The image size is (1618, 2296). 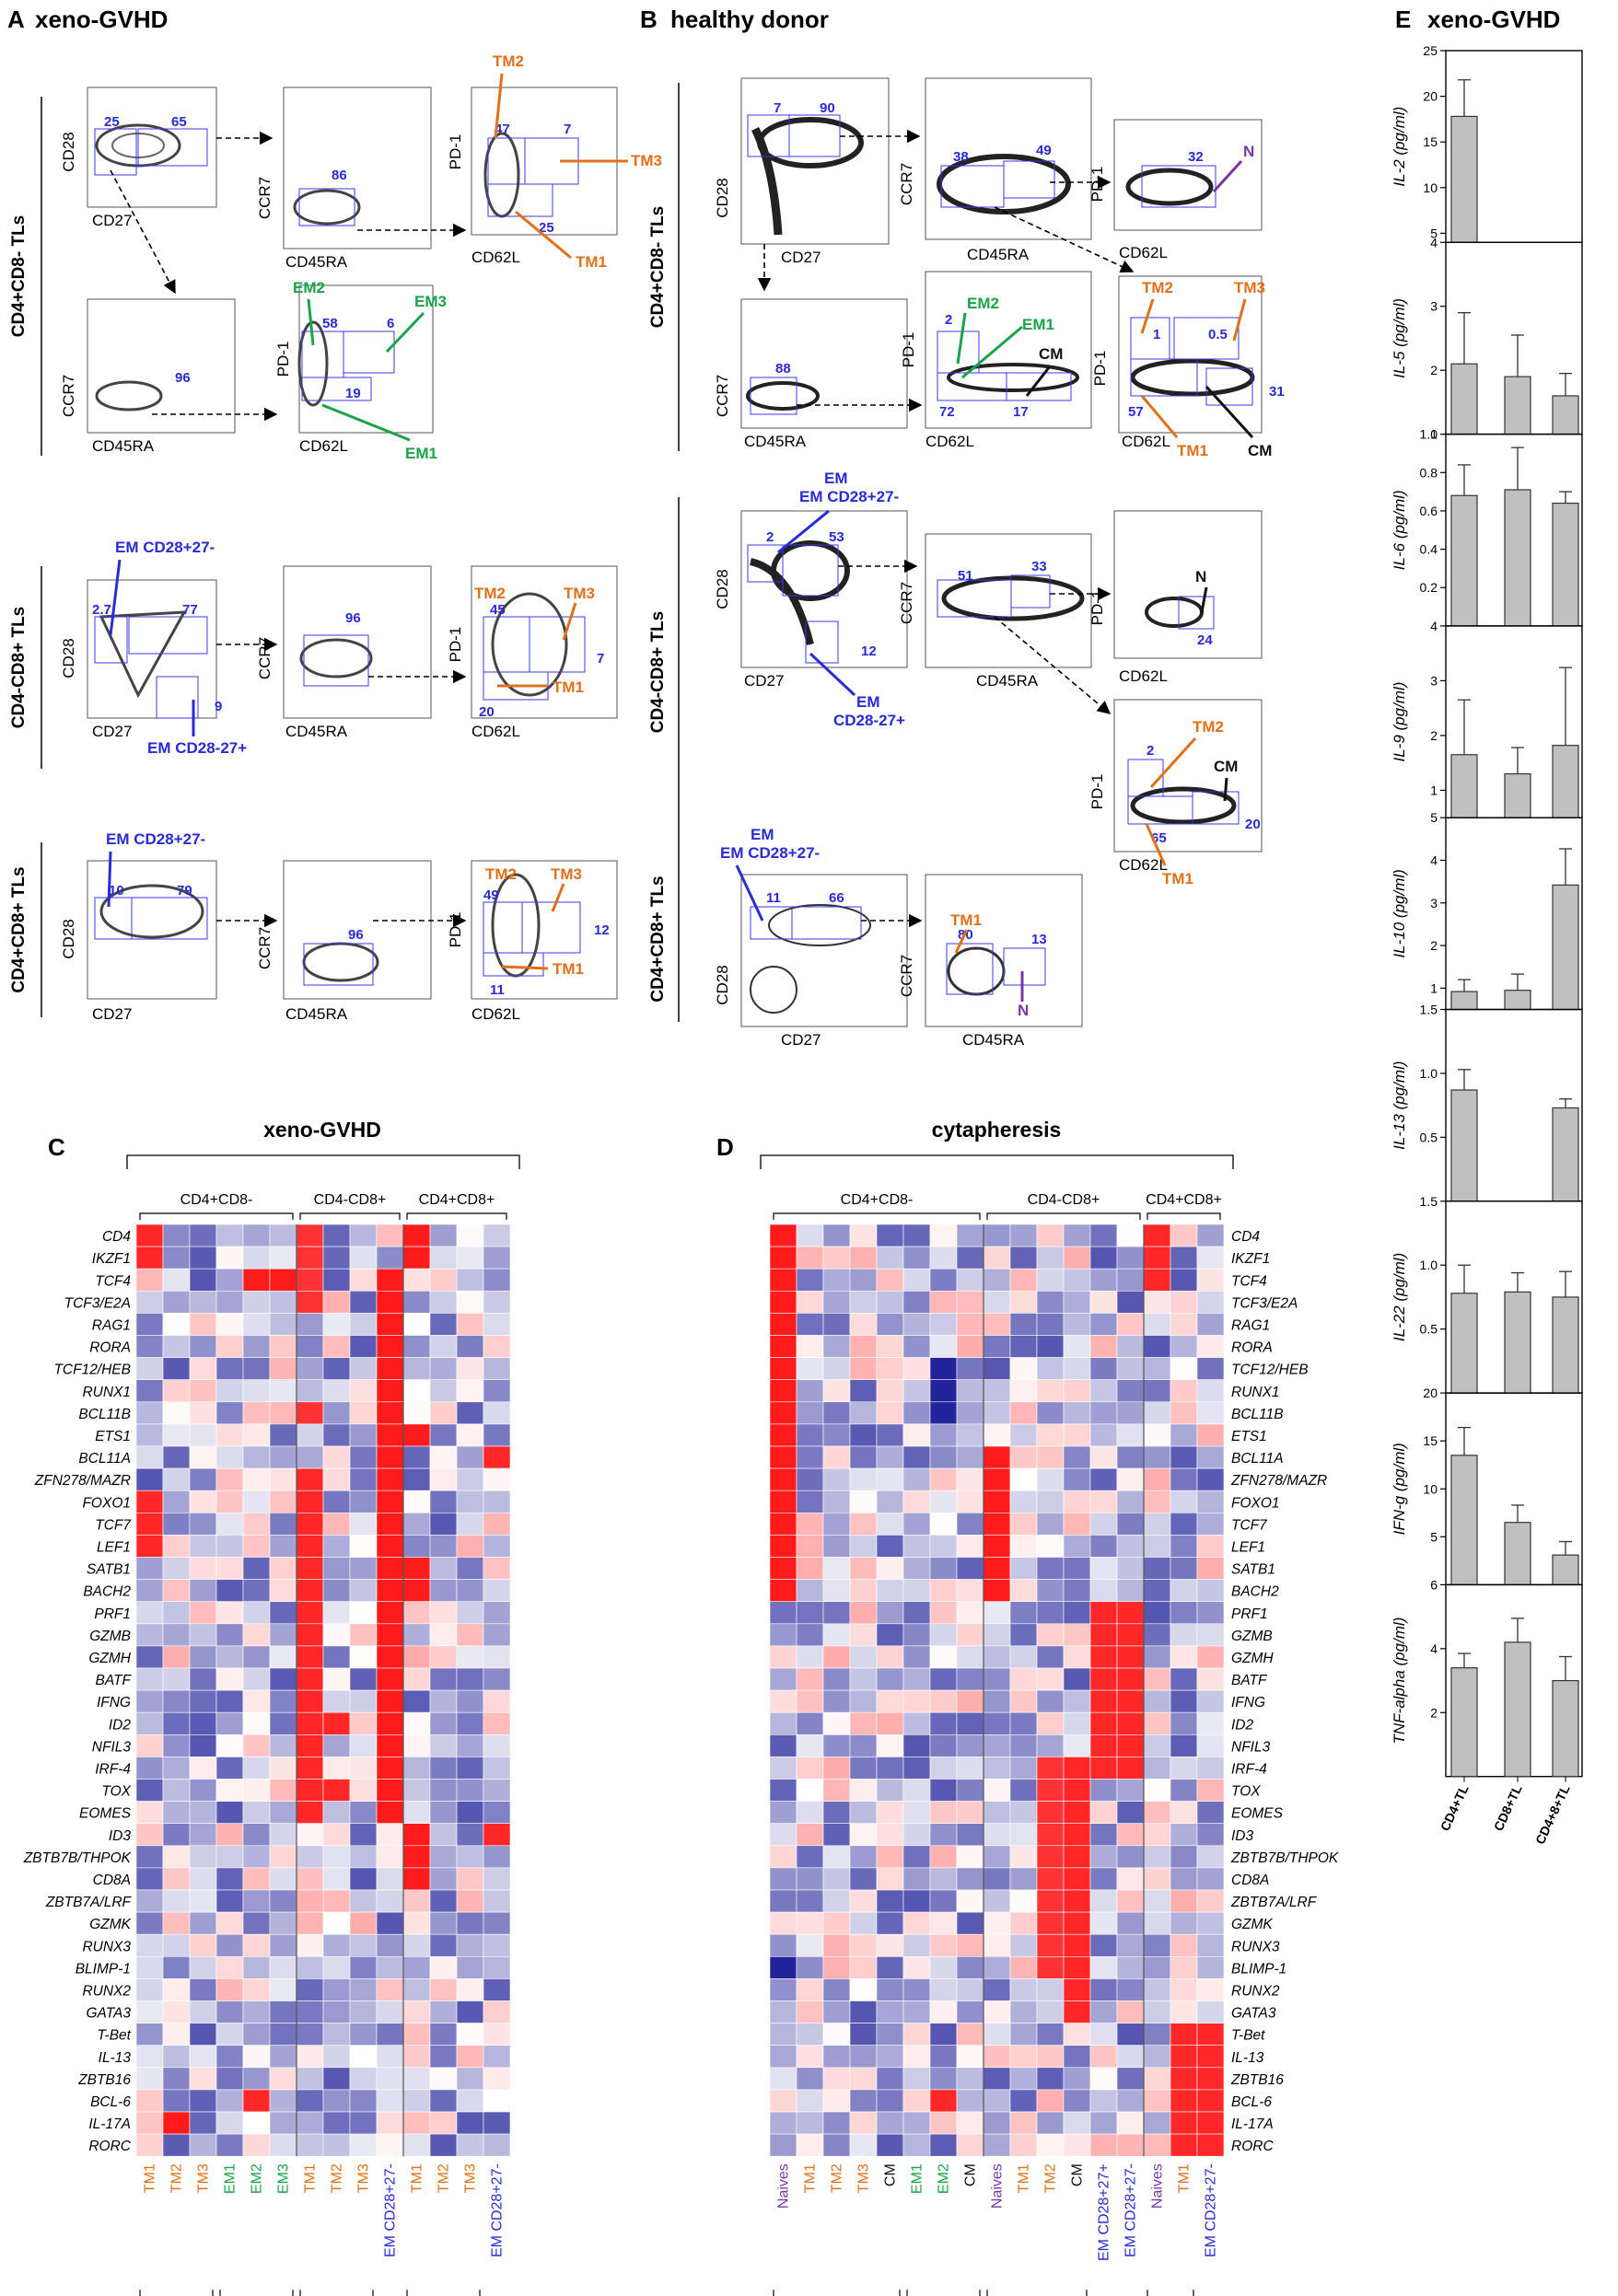 What do you see at coordinates (1399, 1297) in the screenshot?
I see `y-axis-label: IL-22 (pg/ml)` at bounding box center [1399, 1297].